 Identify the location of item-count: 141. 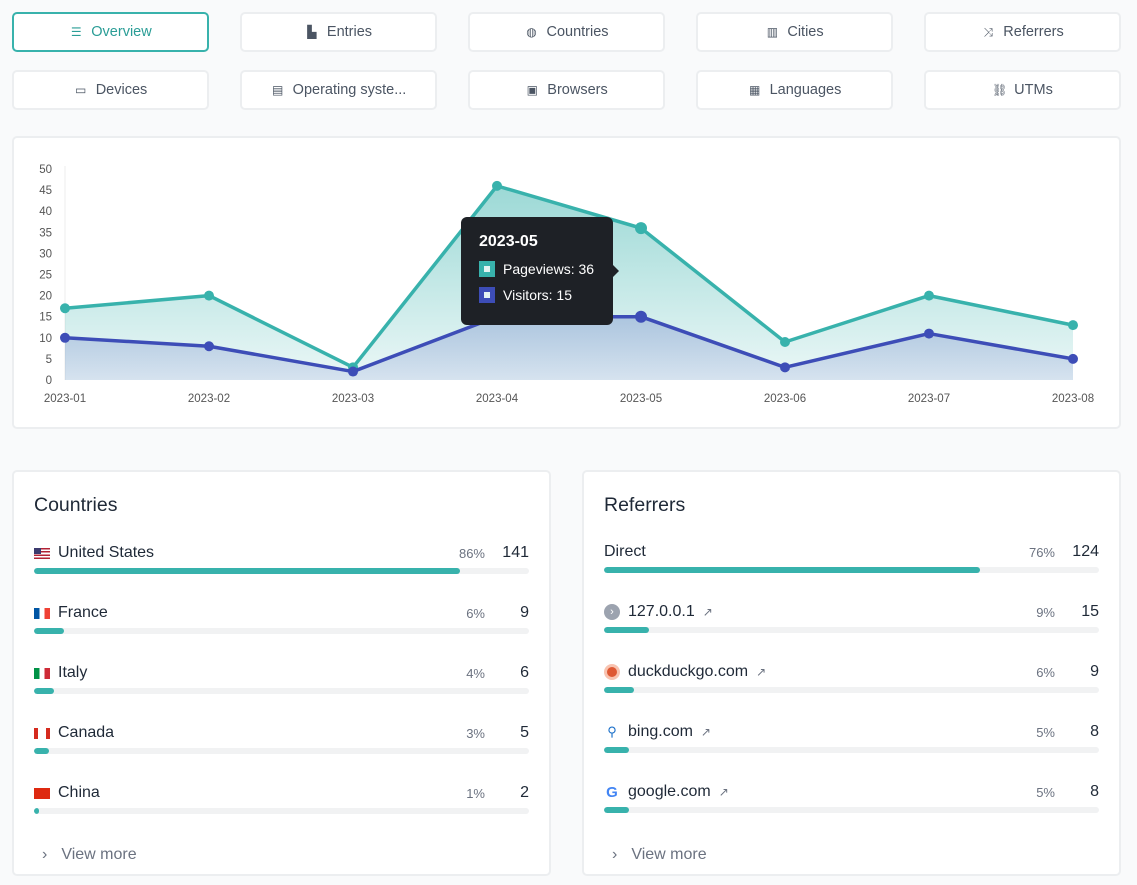
(515, 552).